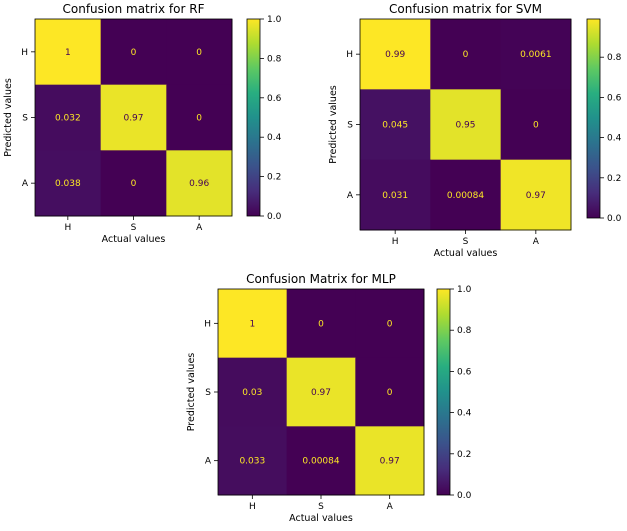  I want to click on cell-value-label: 0.033, so click(252, 462).